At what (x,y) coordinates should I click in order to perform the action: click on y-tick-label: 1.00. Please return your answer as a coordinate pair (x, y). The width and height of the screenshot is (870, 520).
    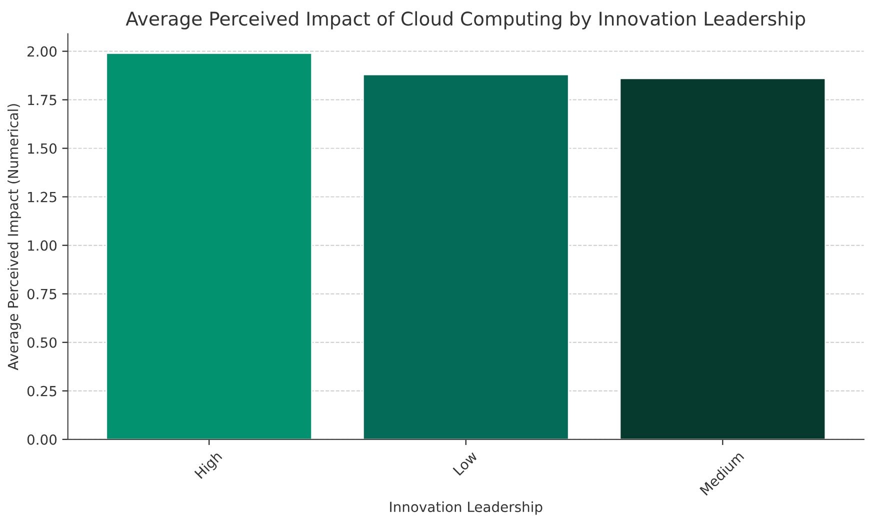
    Looking at the image, I should click on (42, 245).